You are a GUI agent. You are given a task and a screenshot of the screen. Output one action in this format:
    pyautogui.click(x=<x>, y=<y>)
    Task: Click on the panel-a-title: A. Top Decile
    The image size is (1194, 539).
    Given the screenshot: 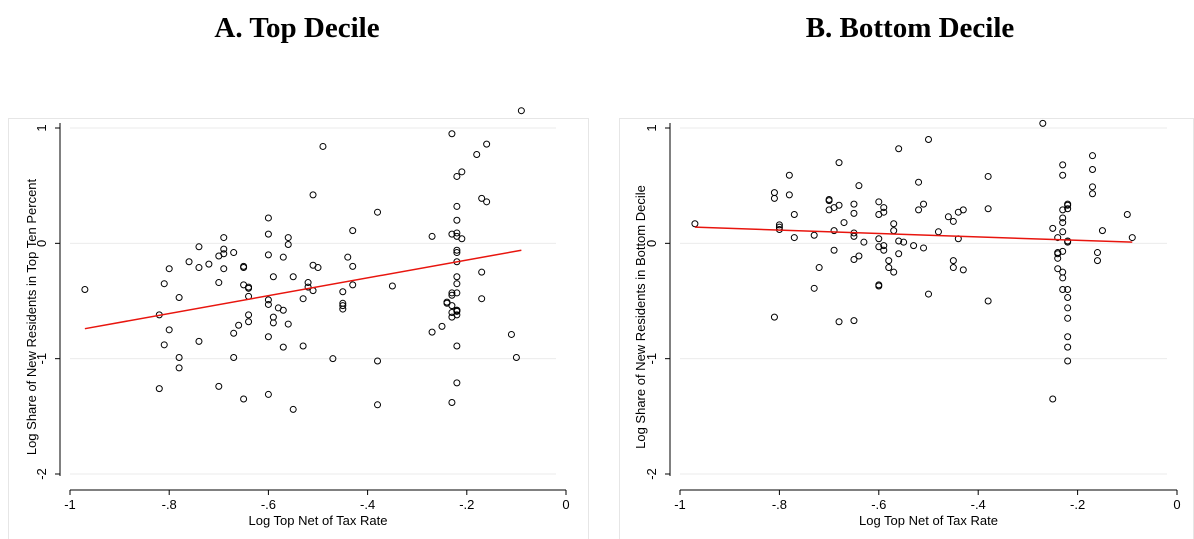 What is the action you would take?
    pyautogui.click(x=297, y=28)
    